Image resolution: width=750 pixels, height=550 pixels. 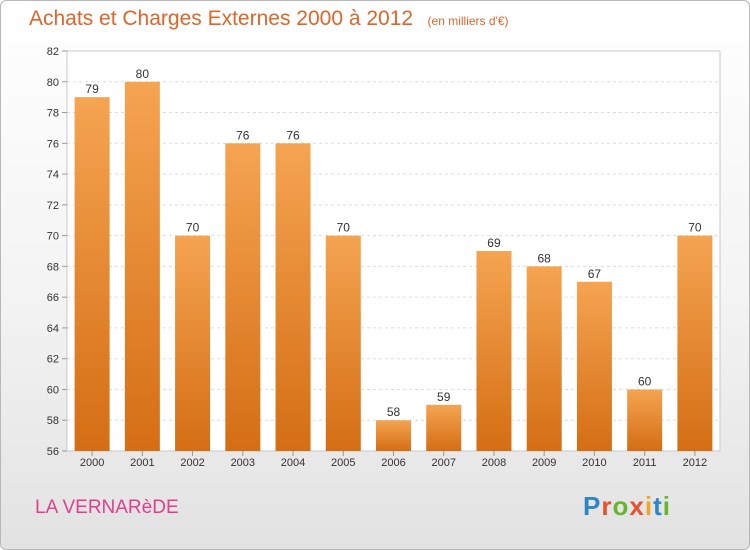 What do you see at coordinates (192, 463) in the screenshot?
I see `x-tick-label: 2002` at bounding box center [192, 463].